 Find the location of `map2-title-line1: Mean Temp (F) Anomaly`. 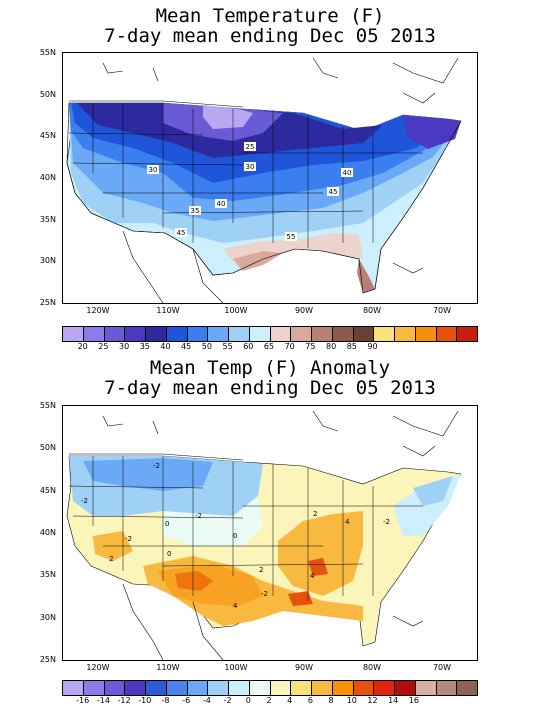

map2-title-line1: Mean Temp (F) Anomaly is located at coordinates (270, 368).